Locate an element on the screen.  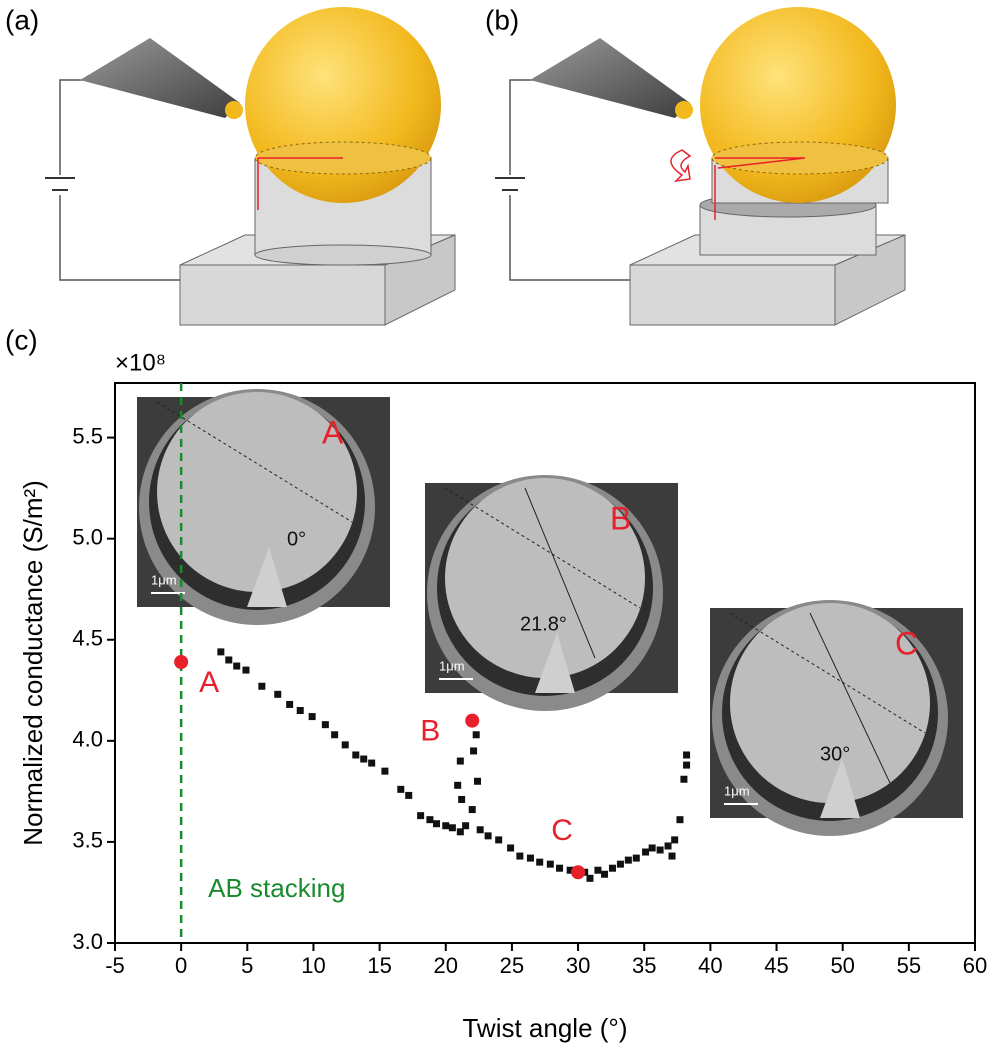
y-tick-label: 5.0 is located at coordinates (87, 536).